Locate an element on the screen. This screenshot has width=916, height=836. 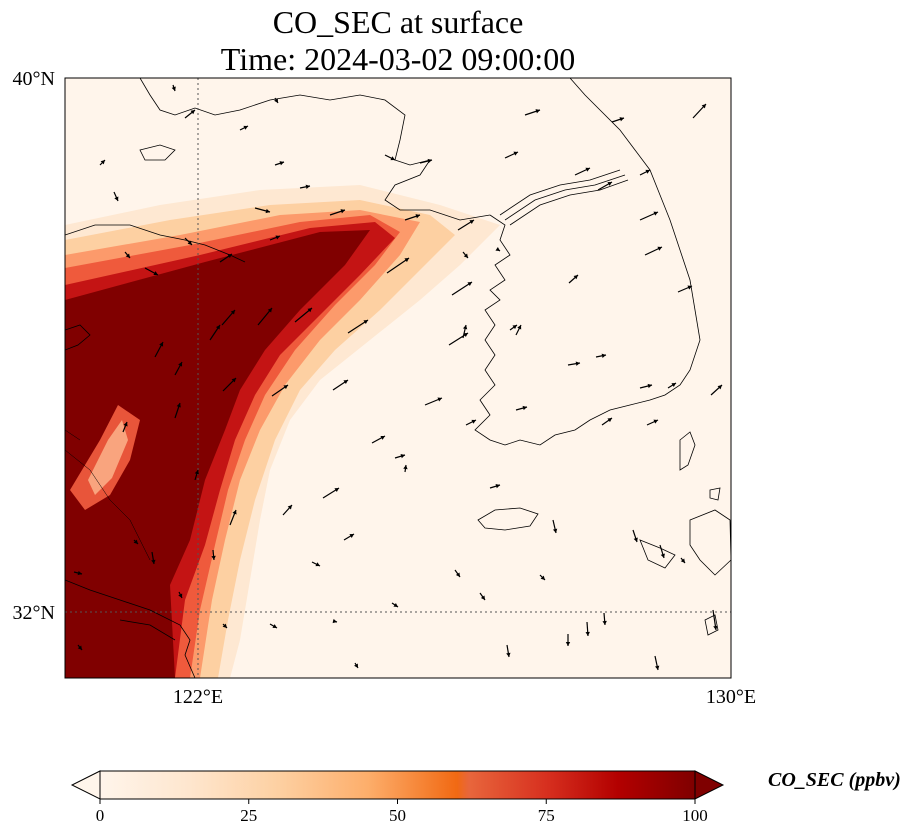
colorbar-label: CO_SEC (ppbv) is located at coordinates (834, 780).